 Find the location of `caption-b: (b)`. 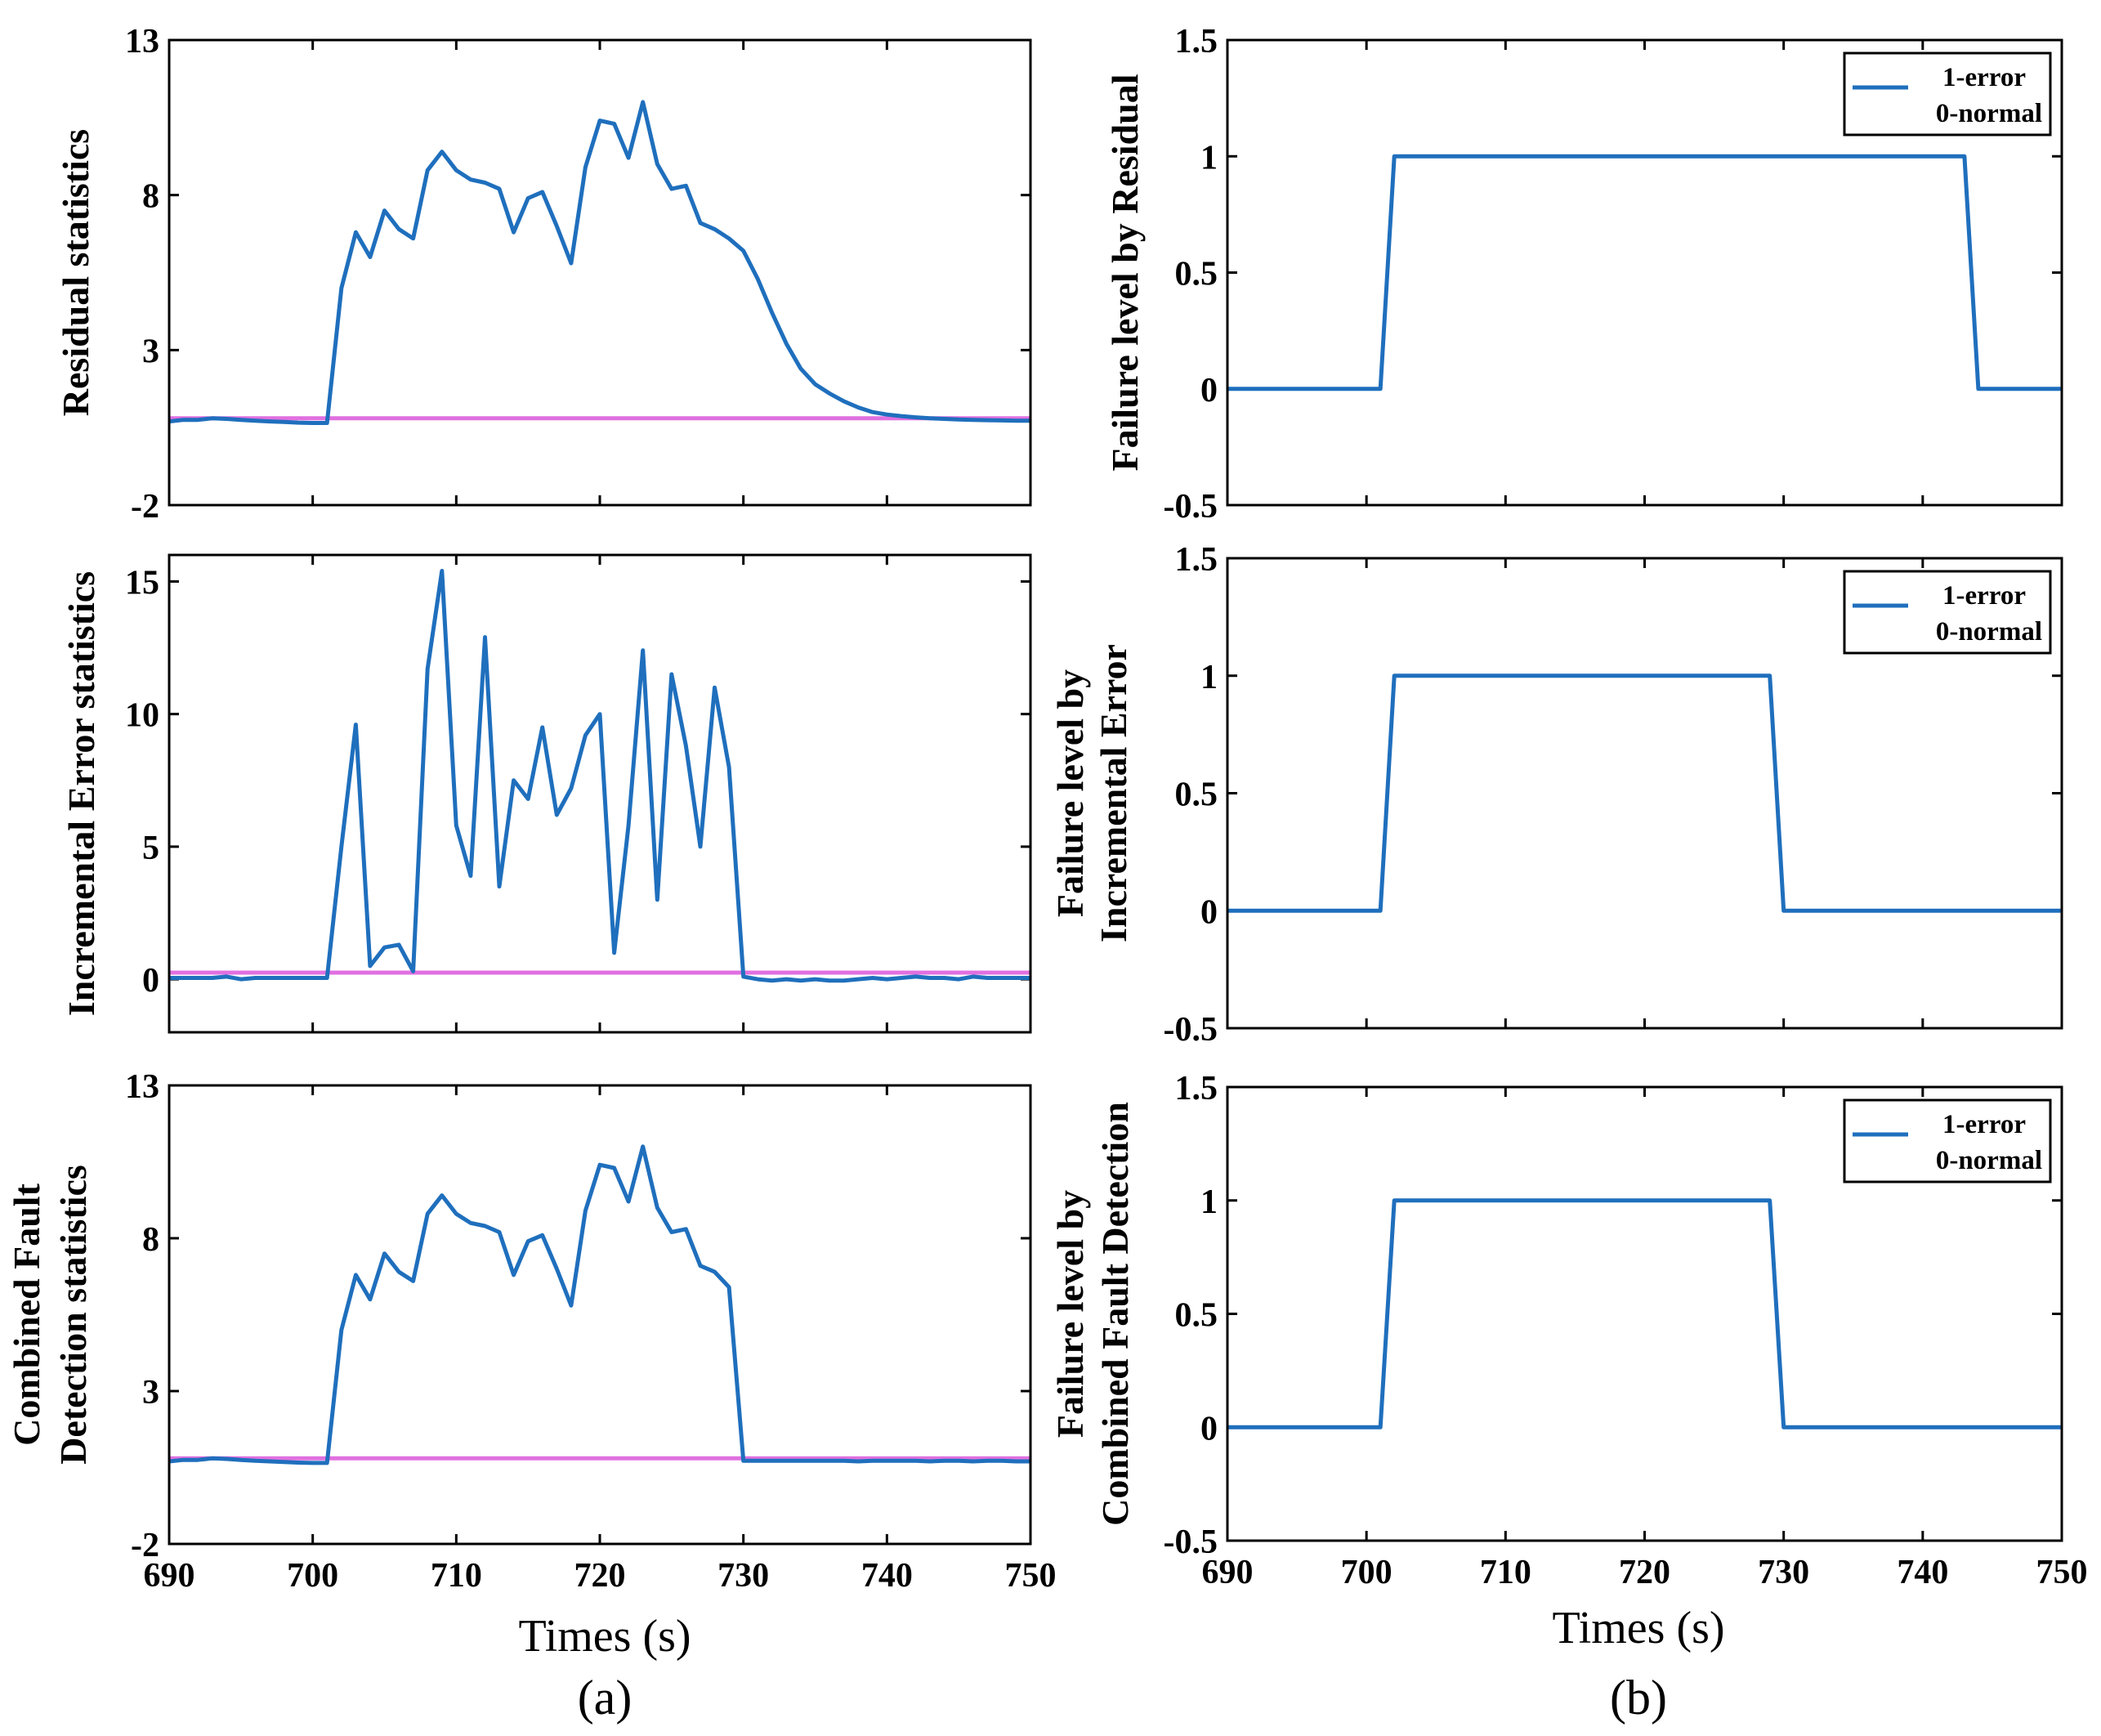

caption-b: (b) is located at coordinates (1639, 1698).